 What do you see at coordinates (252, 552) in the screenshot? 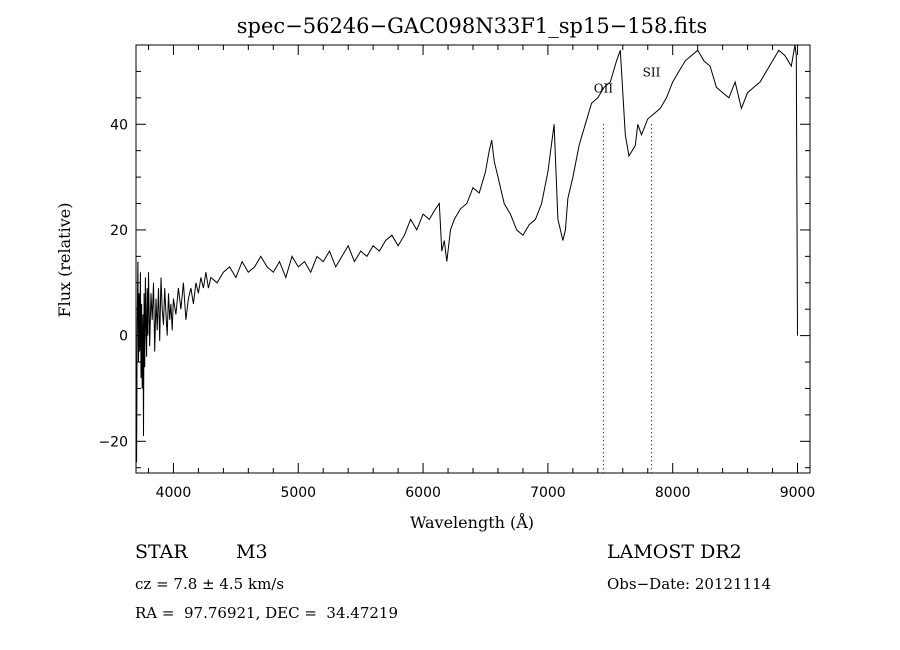
I see `object-subclass: M3` at bounding box center [252, 552].